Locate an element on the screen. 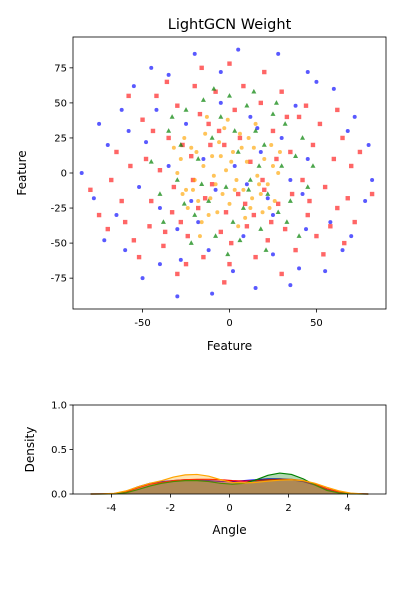 The width and height of the screenshot is (400, 600). density-y-tick-label: 0.5 is located at coordinates (59, 450).